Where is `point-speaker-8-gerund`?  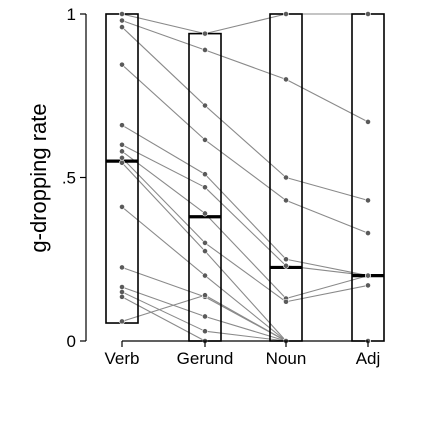
point-speaker-8-gerund is located at coordinates (205, 242).